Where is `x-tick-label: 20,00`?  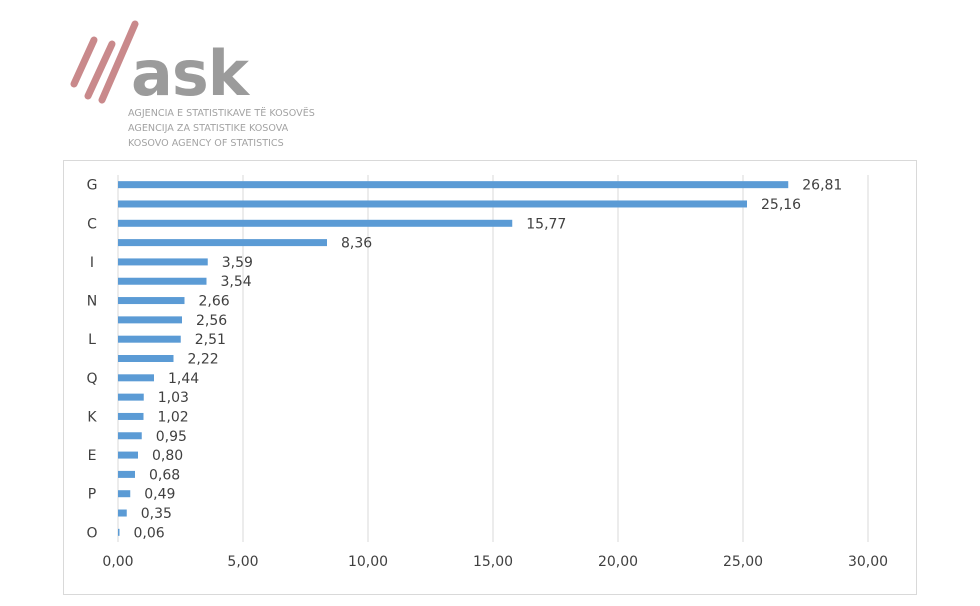
x-tick-label: 20,00 is located at coordinates (618, 562).